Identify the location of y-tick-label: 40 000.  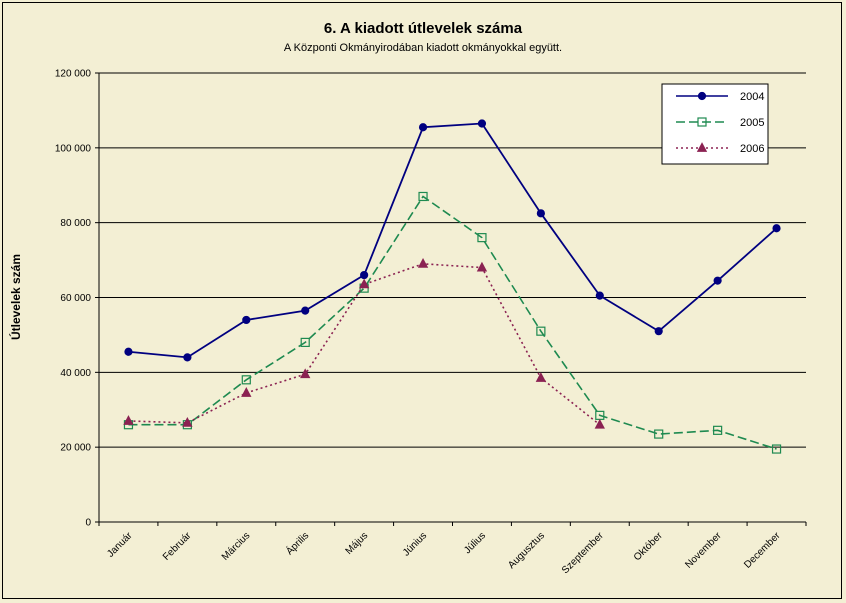
(75, 373).